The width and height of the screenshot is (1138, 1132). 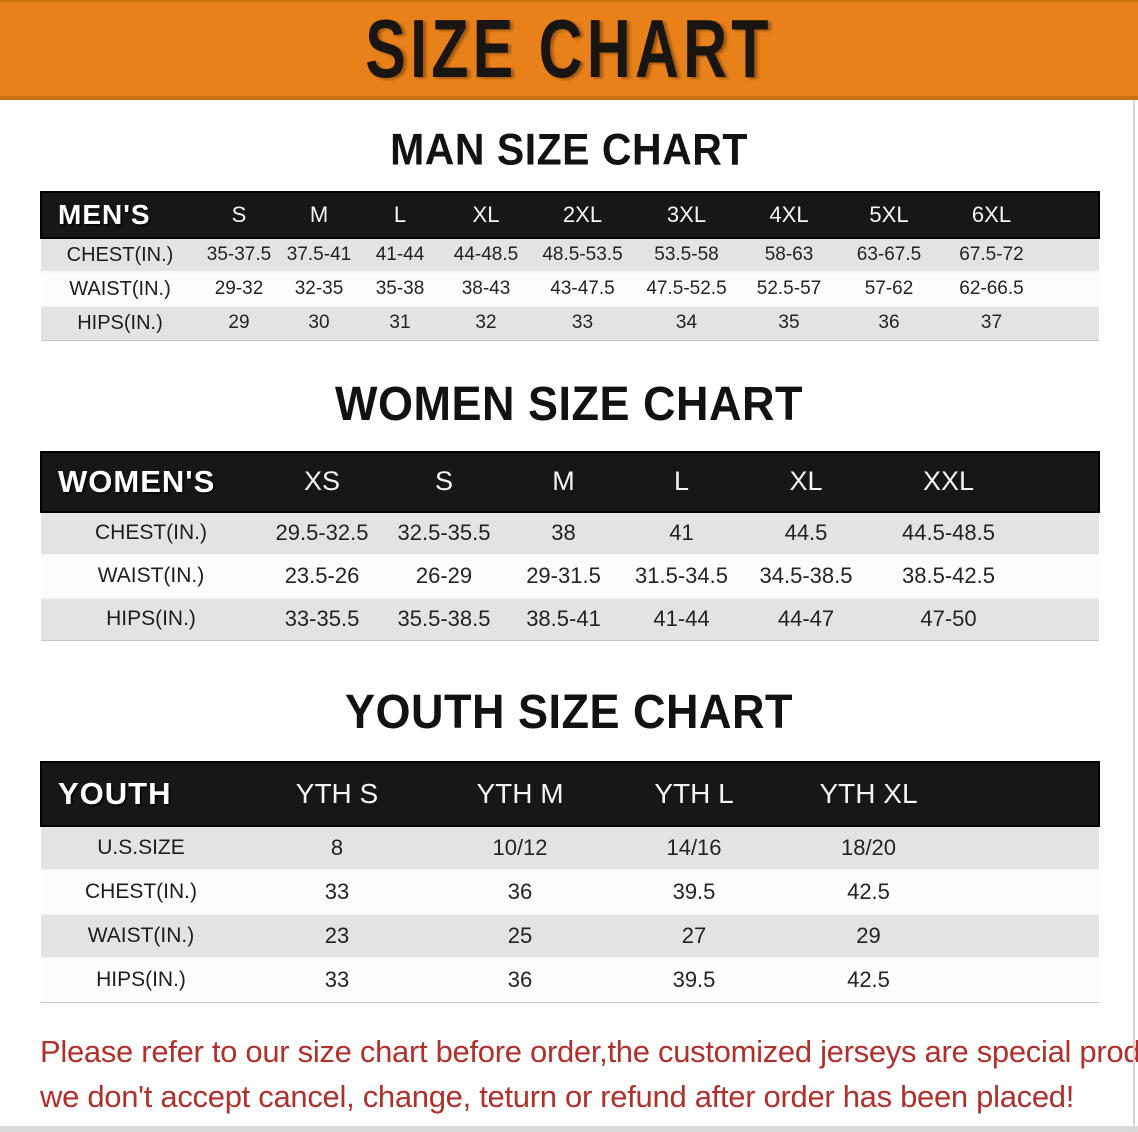 What do you see at coordinates (322, 619) in the screenshot?
I see `size-cell: 33-35.5` at bounding box center [322, 619].